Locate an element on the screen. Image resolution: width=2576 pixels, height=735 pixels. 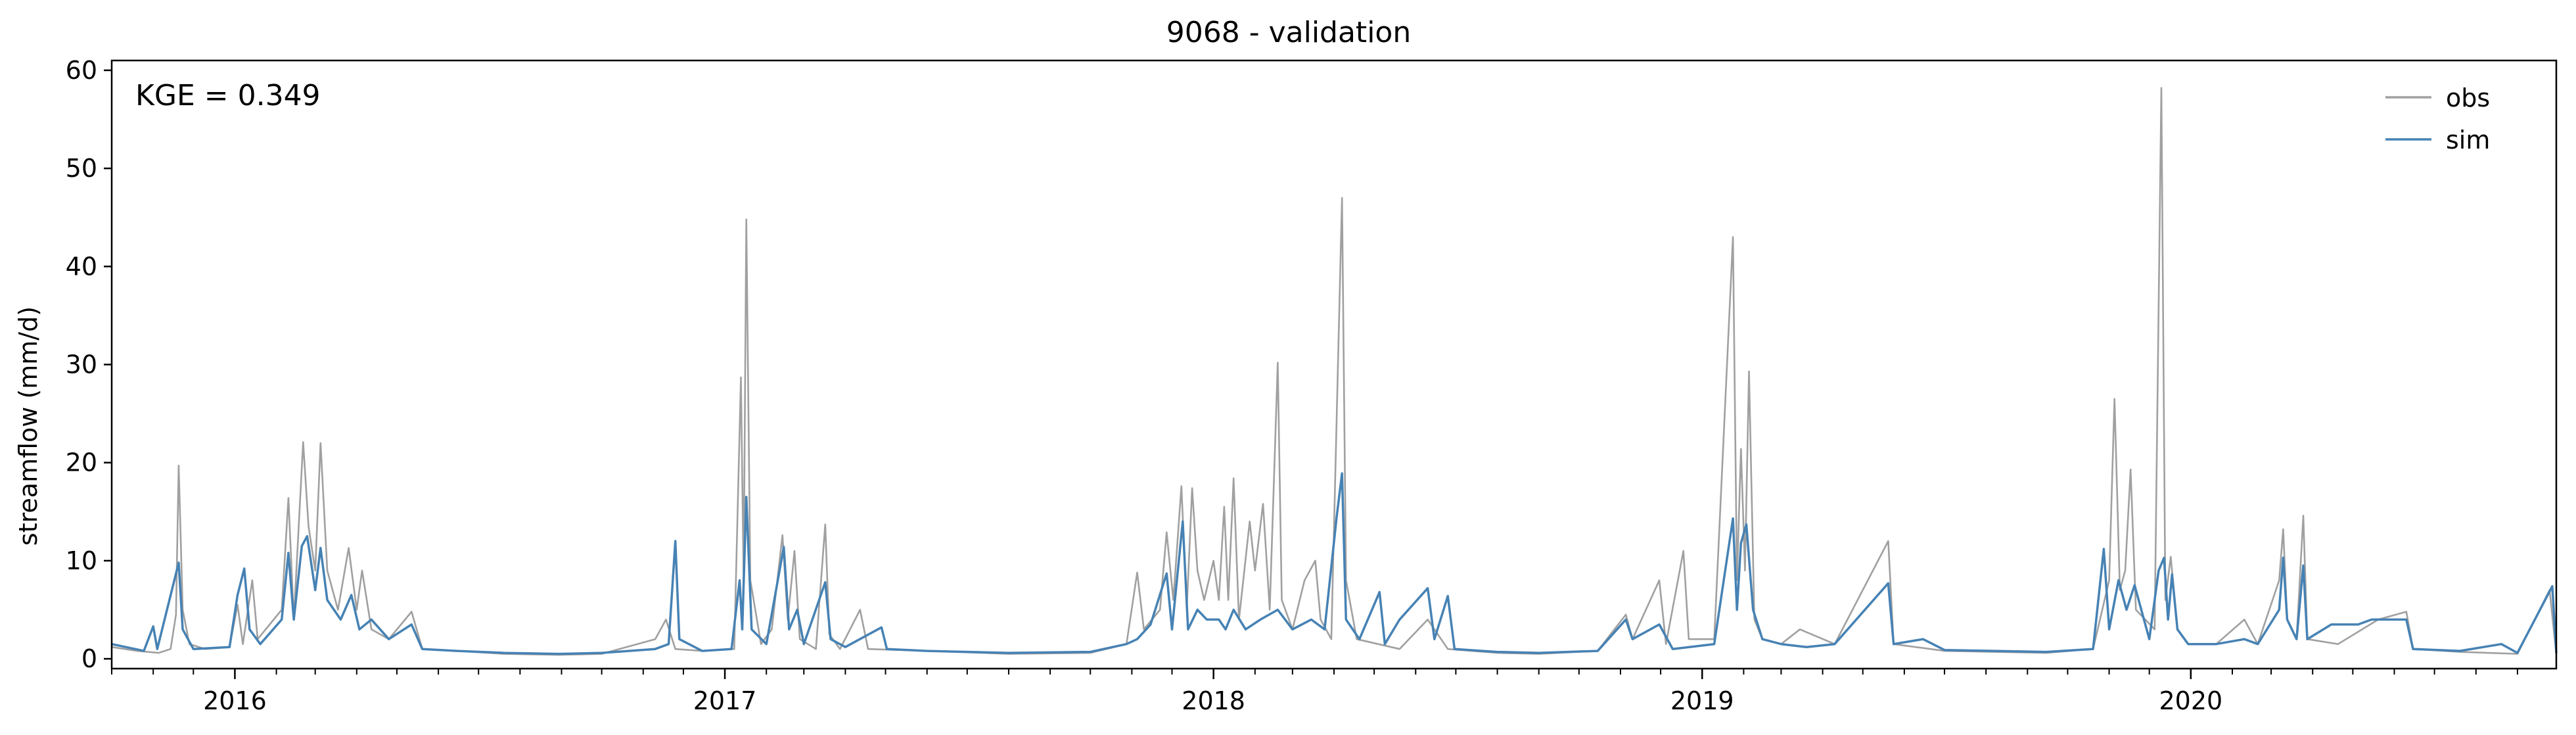
y-tick-label: 10 is located at coordinates (82, 560).